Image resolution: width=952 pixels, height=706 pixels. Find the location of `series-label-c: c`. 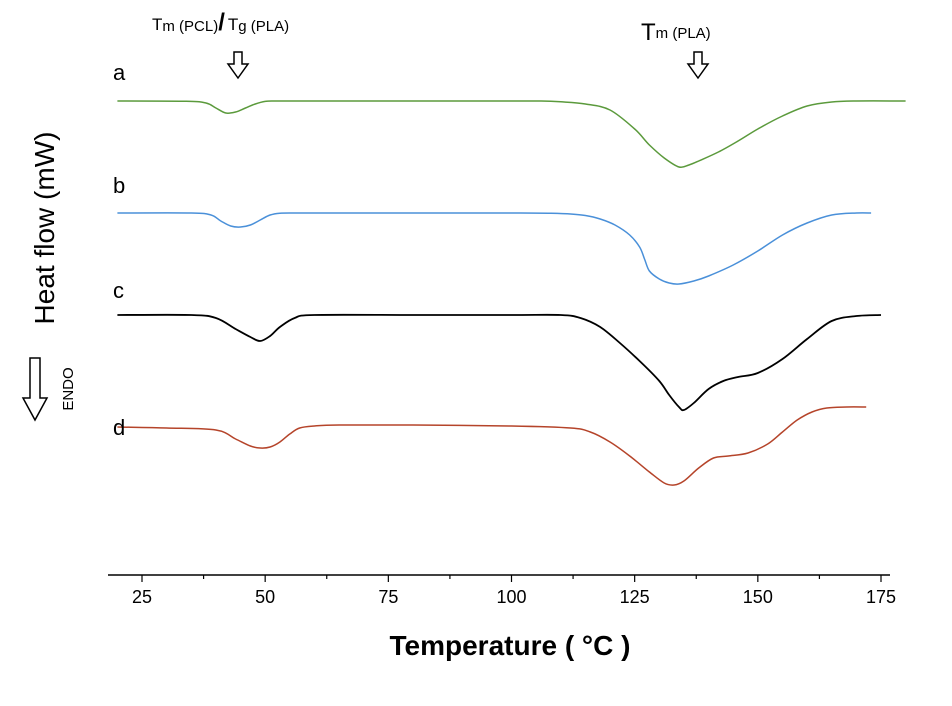

series-label-c: c is located at coordinates (118, 290).